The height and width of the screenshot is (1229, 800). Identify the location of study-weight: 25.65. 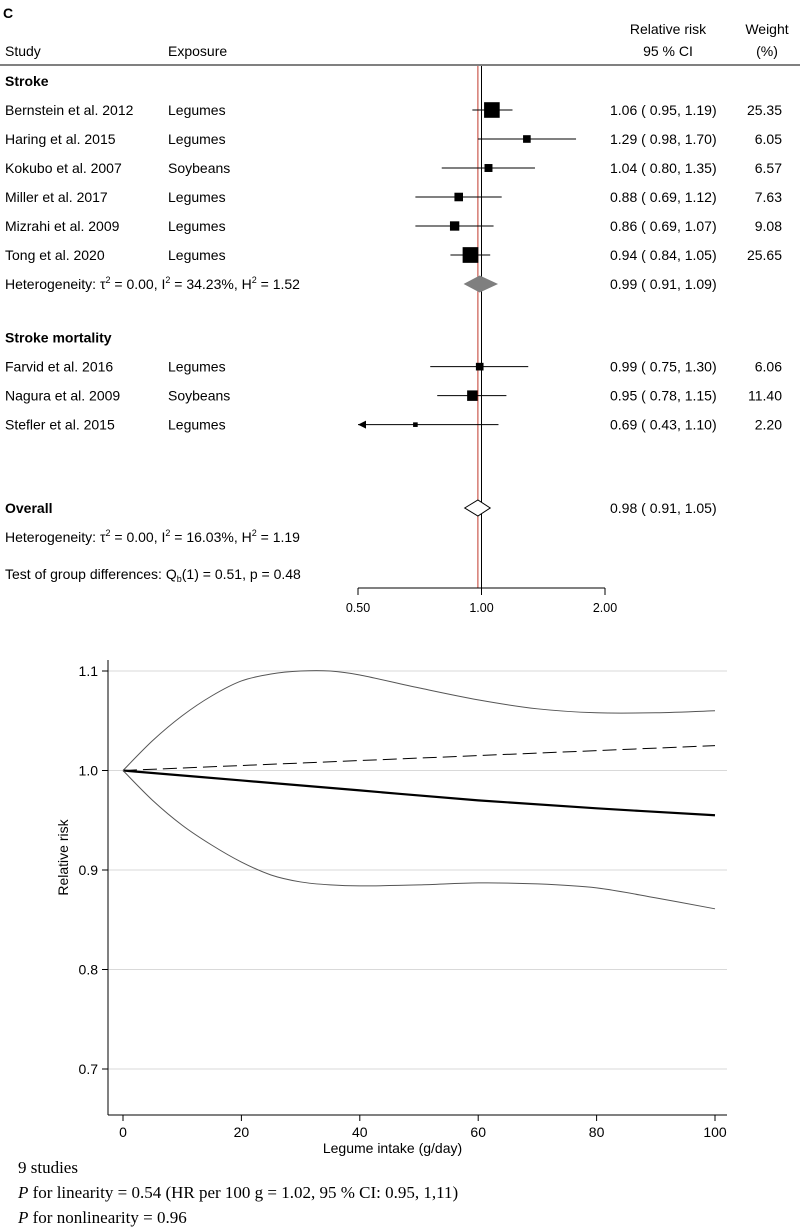
(764, 255).